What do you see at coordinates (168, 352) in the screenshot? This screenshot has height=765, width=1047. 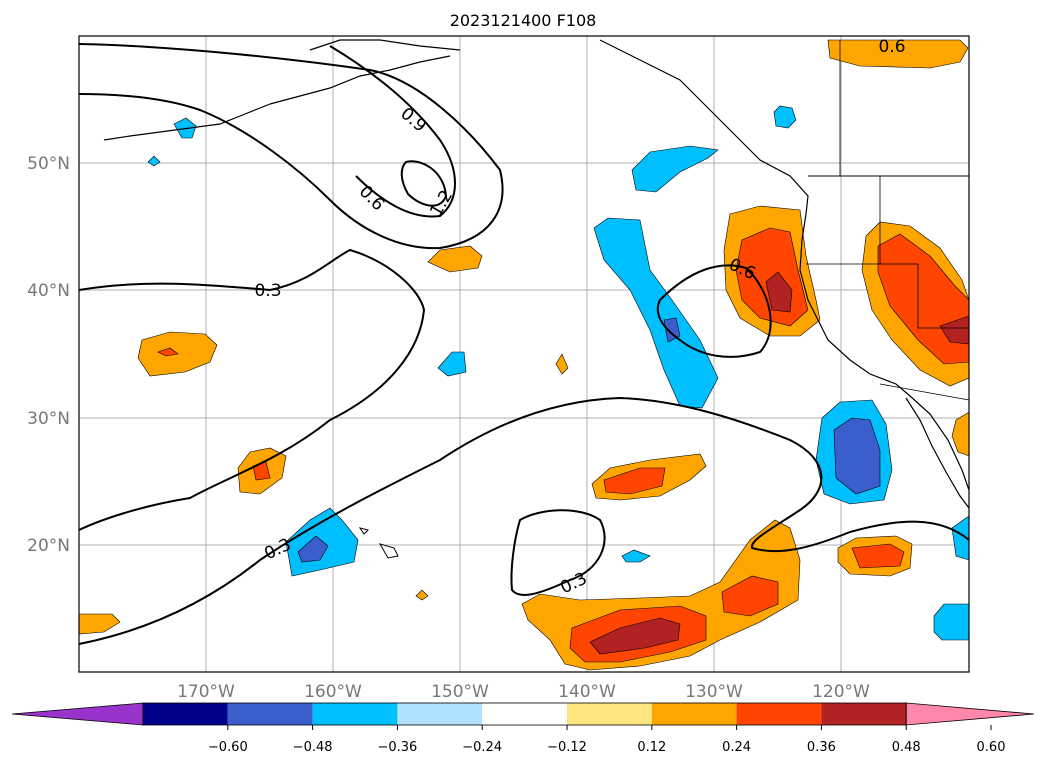 I see `region-red-170w` at bounding box center [168, 352].